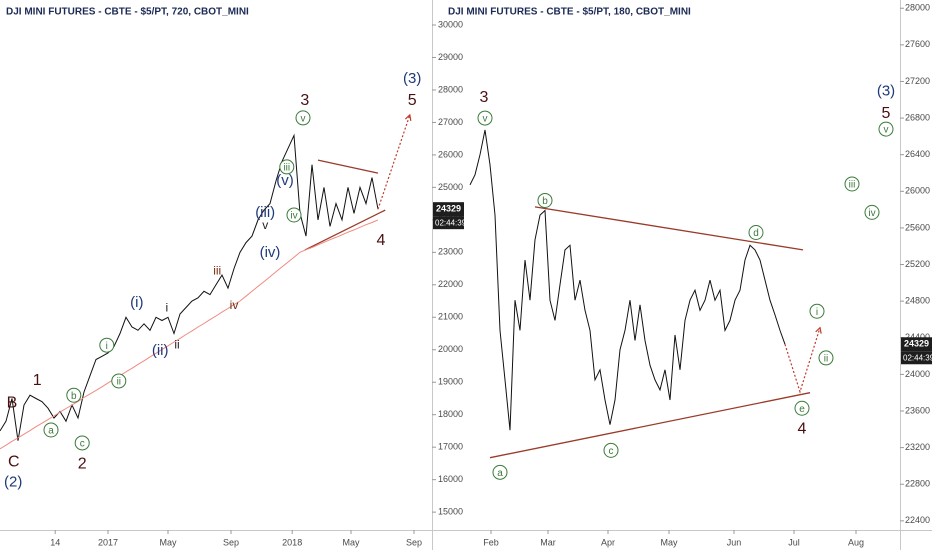 The height and width of the screenshot is (550, 932). What do you see at coordinates (285, 180) in the screenshot?
I see `wave-label: (v)` at bounding box center [285, 180].